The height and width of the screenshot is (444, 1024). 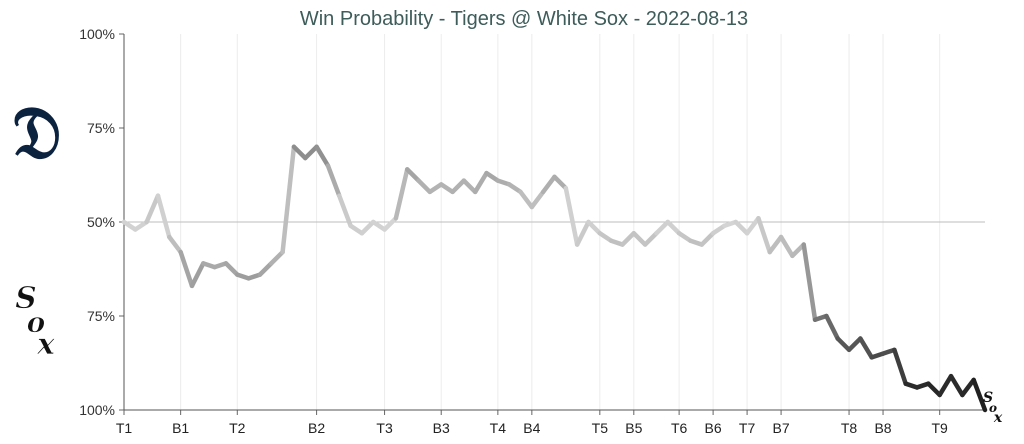 I want to click on x-tick-label: T8, so click(x=849, y=428).